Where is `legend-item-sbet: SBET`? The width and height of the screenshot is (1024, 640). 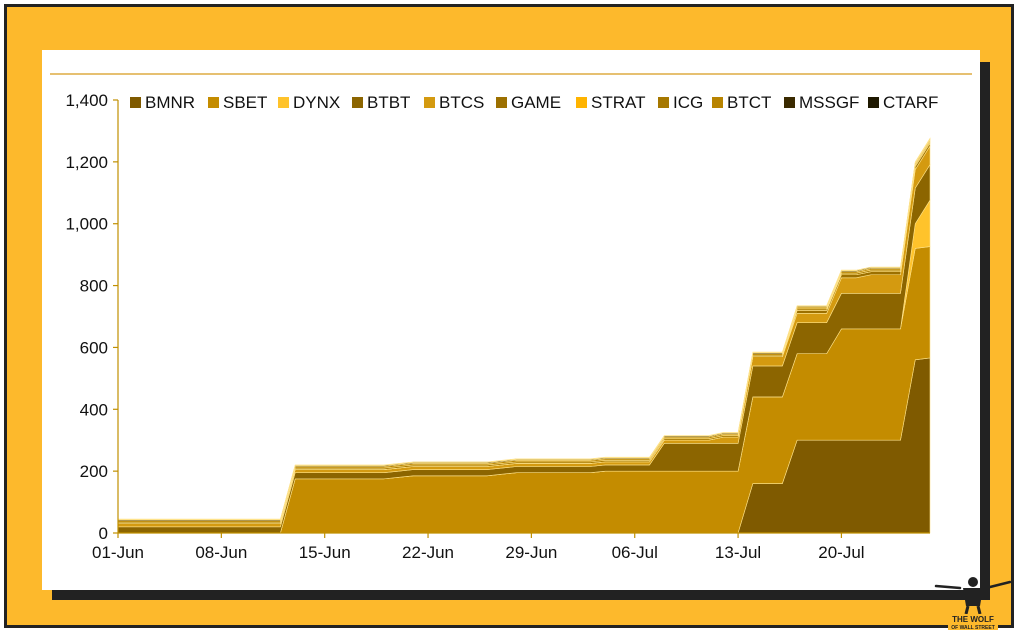 legend-item-sbet: SBET is located at coordinates (237, 102).